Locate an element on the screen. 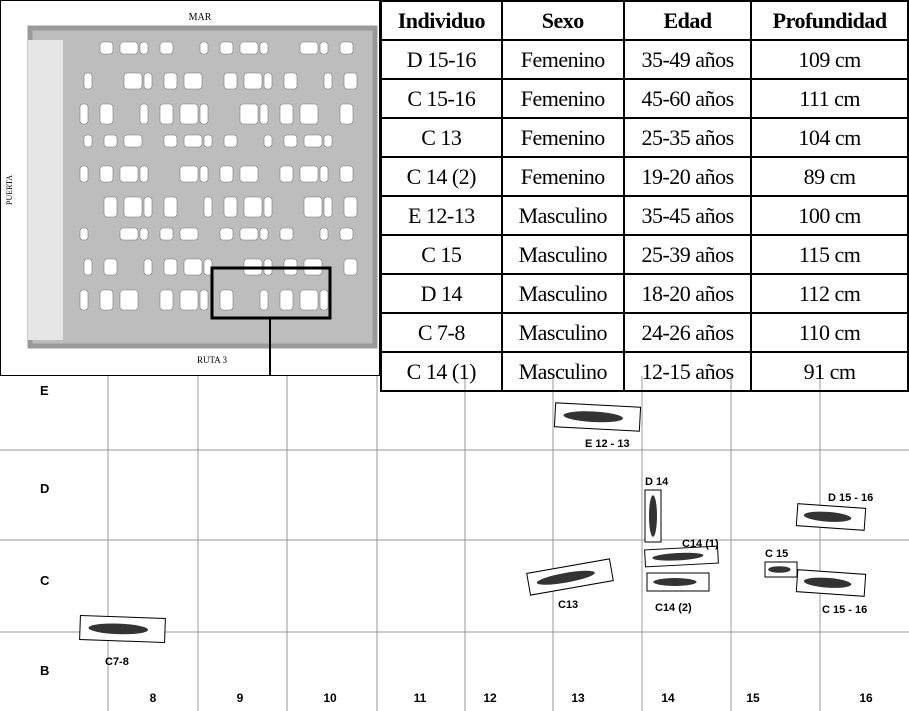 This screenshot has height=711, width=909. table-cell: 12-15 años is located at coordinates (687, 371).